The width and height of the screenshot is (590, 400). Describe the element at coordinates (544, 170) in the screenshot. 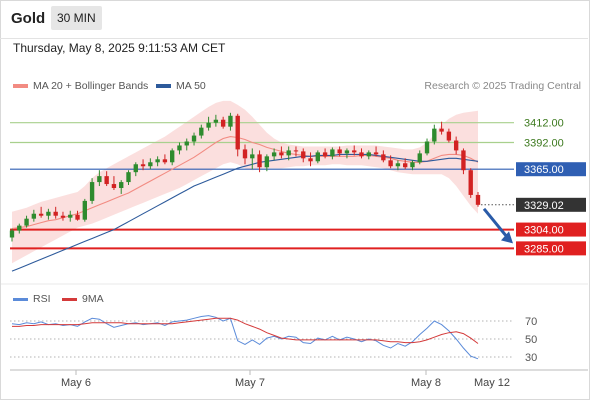

I see `level-tag-text: 3365.00` at that location.